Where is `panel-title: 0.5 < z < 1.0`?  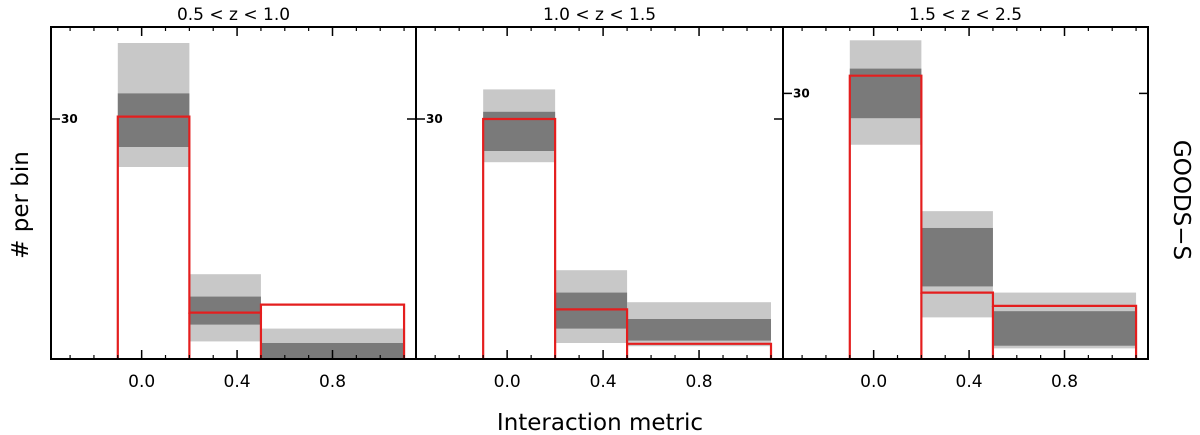
panel-title: 0.5 < z < 1.0 is located at coordinates (233, 15).